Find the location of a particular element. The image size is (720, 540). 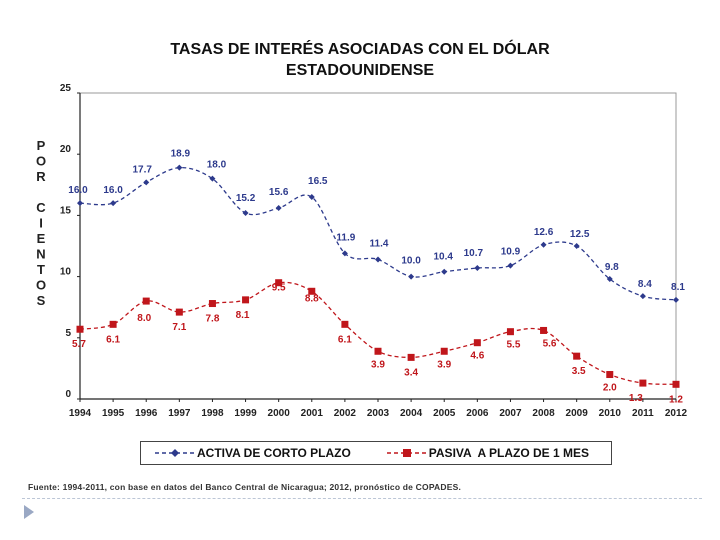

data-label-activa: 10.9 is located at coordinates (511, 252).